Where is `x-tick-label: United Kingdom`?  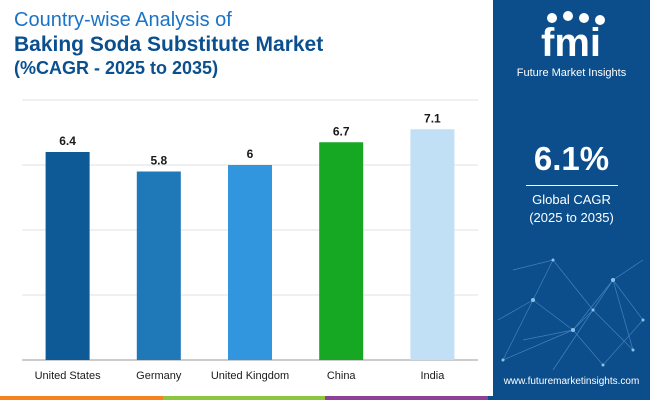
x-tick-label: United Kingdom is located at coordinates (250, 376).